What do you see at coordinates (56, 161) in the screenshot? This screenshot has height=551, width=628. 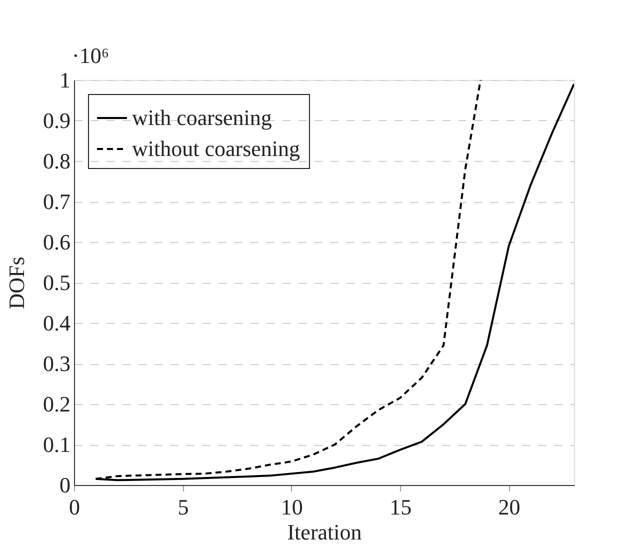 I see `y-tick-label: 0.8` at bounding box center [56, 161].